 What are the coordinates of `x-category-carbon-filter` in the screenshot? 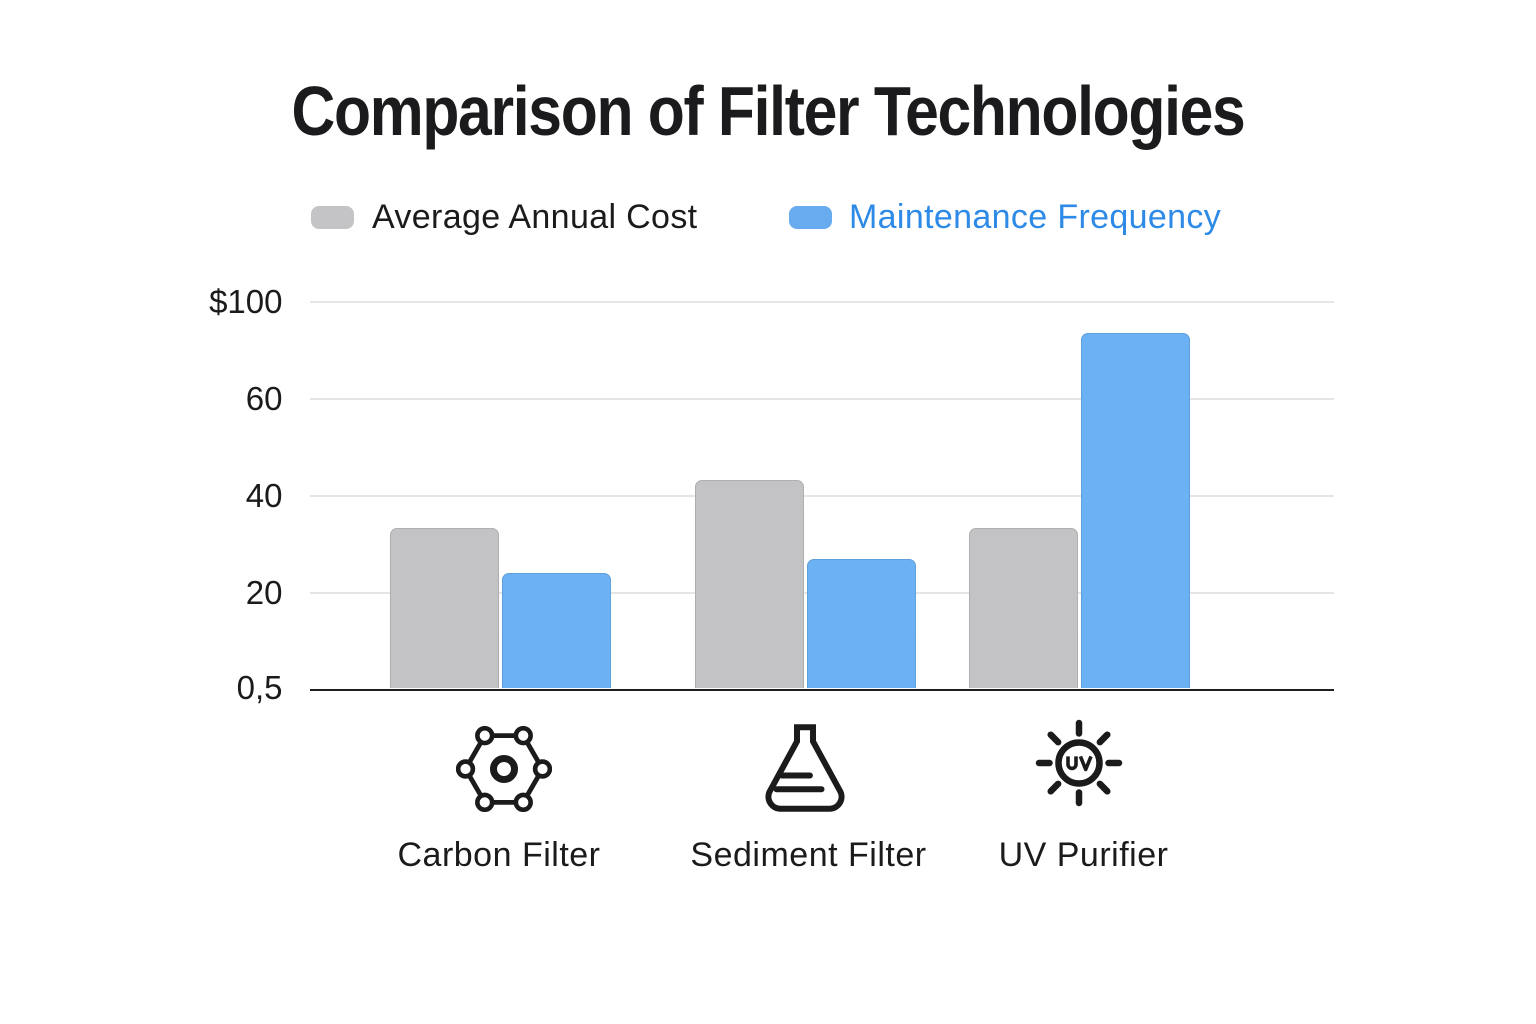 It's located at (503, 769).